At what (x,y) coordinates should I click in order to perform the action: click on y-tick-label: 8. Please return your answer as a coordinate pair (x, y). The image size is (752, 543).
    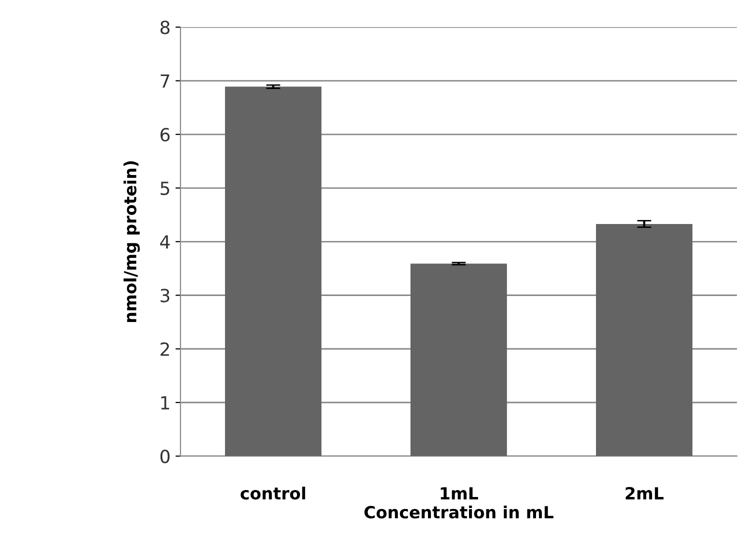
    Looking at the image, I should click on (165, 27).